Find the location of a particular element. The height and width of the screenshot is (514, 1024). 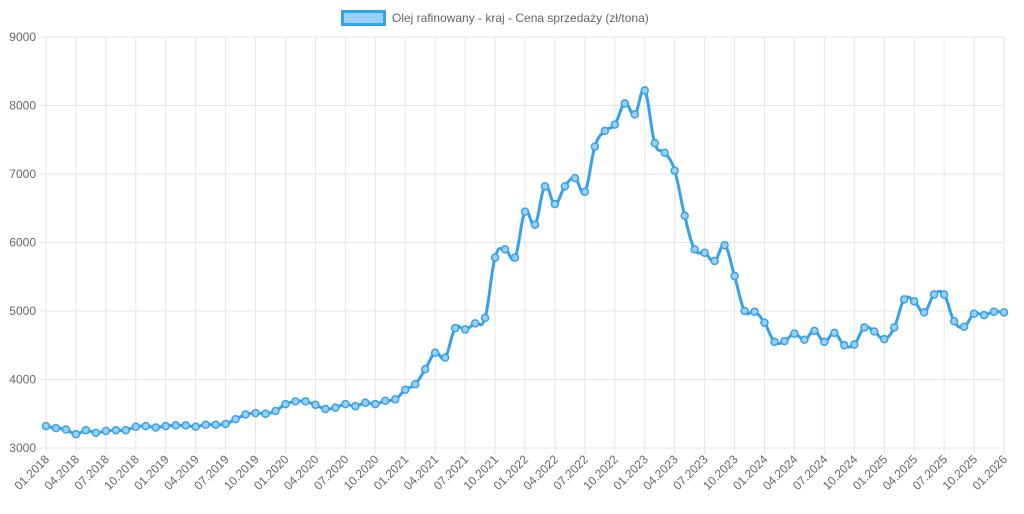

legend-swatch is located at coordinates (363, 18).